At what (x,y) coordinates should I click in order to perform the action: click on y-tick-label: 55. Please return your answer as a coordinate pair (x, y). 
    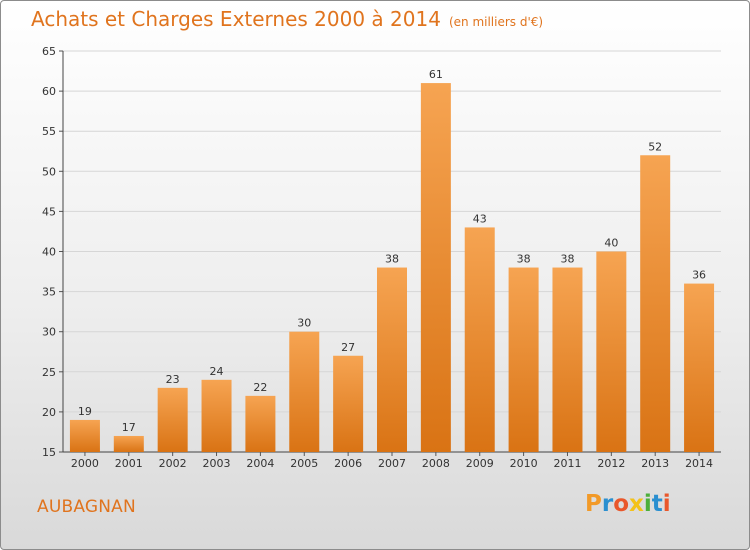
    Looking at the image, I should click on (49, 131).